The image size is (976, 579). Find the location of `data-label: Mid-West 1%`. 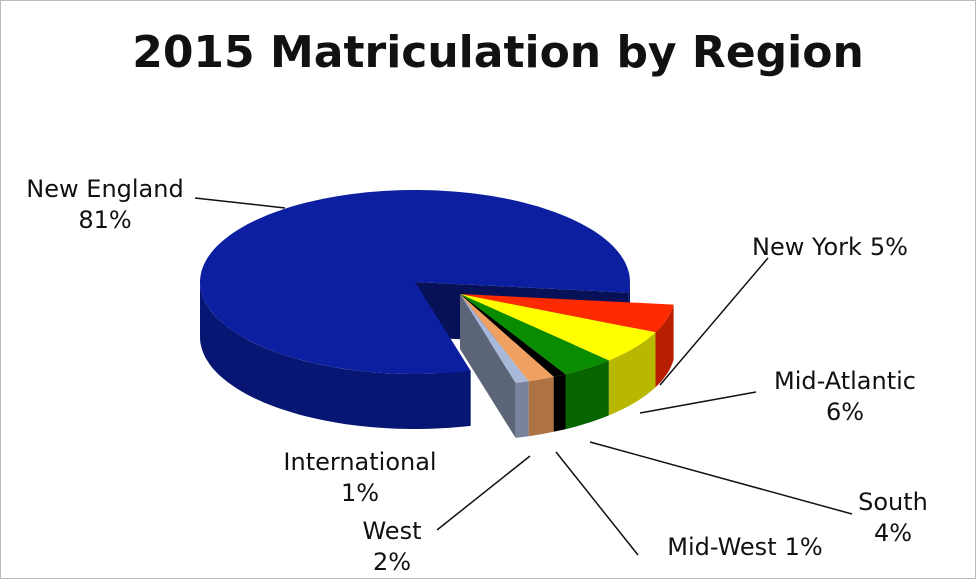

data-label: Mid-West 1% is located at coordinates (744, 547).